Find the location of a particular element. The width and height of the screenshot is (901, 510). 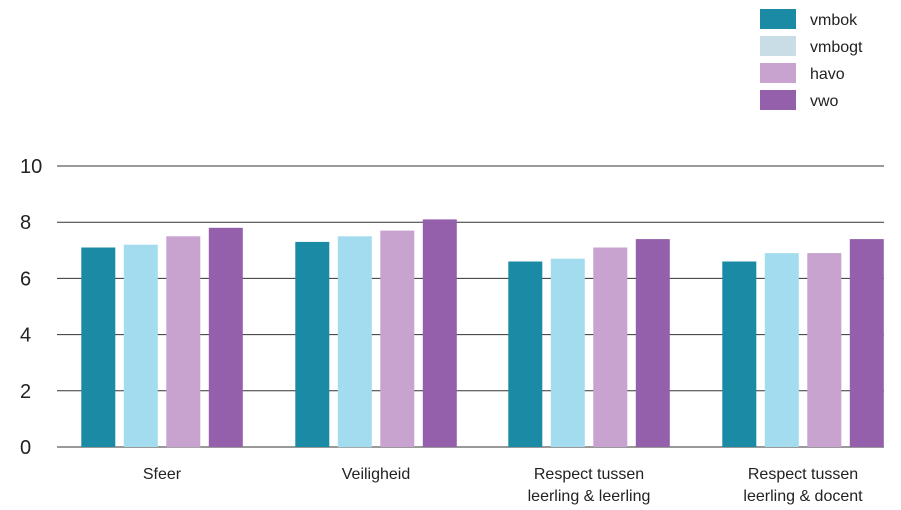

y-tick-label-8: 8 is located at coordinates (25, 223).